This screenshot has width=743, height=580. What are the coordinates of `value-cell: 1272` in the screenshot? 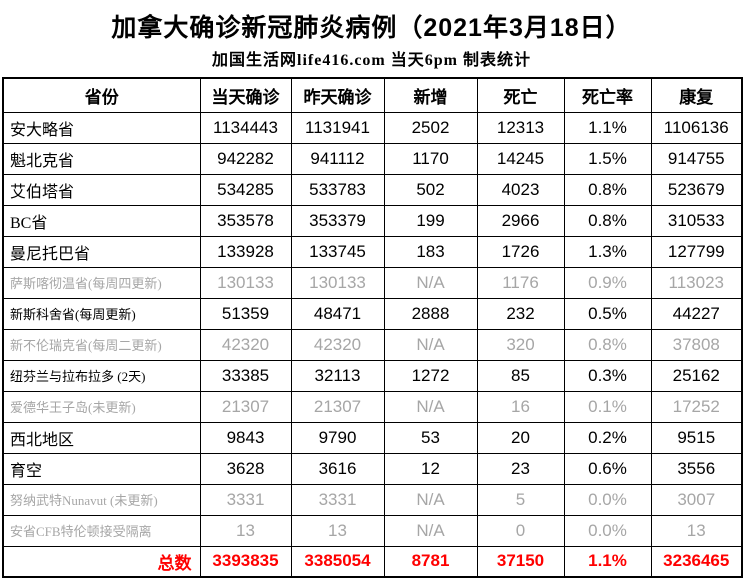 It's located at (430, 375).